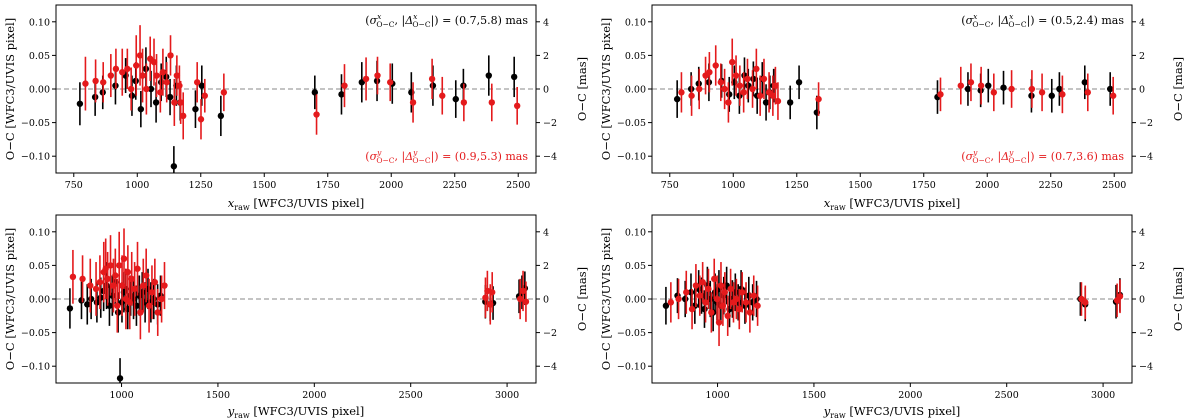  What do you see at coordinates (670, 185) in the screenshot?
I see `x-tick-label: 750` at bounding box center [670, 185].